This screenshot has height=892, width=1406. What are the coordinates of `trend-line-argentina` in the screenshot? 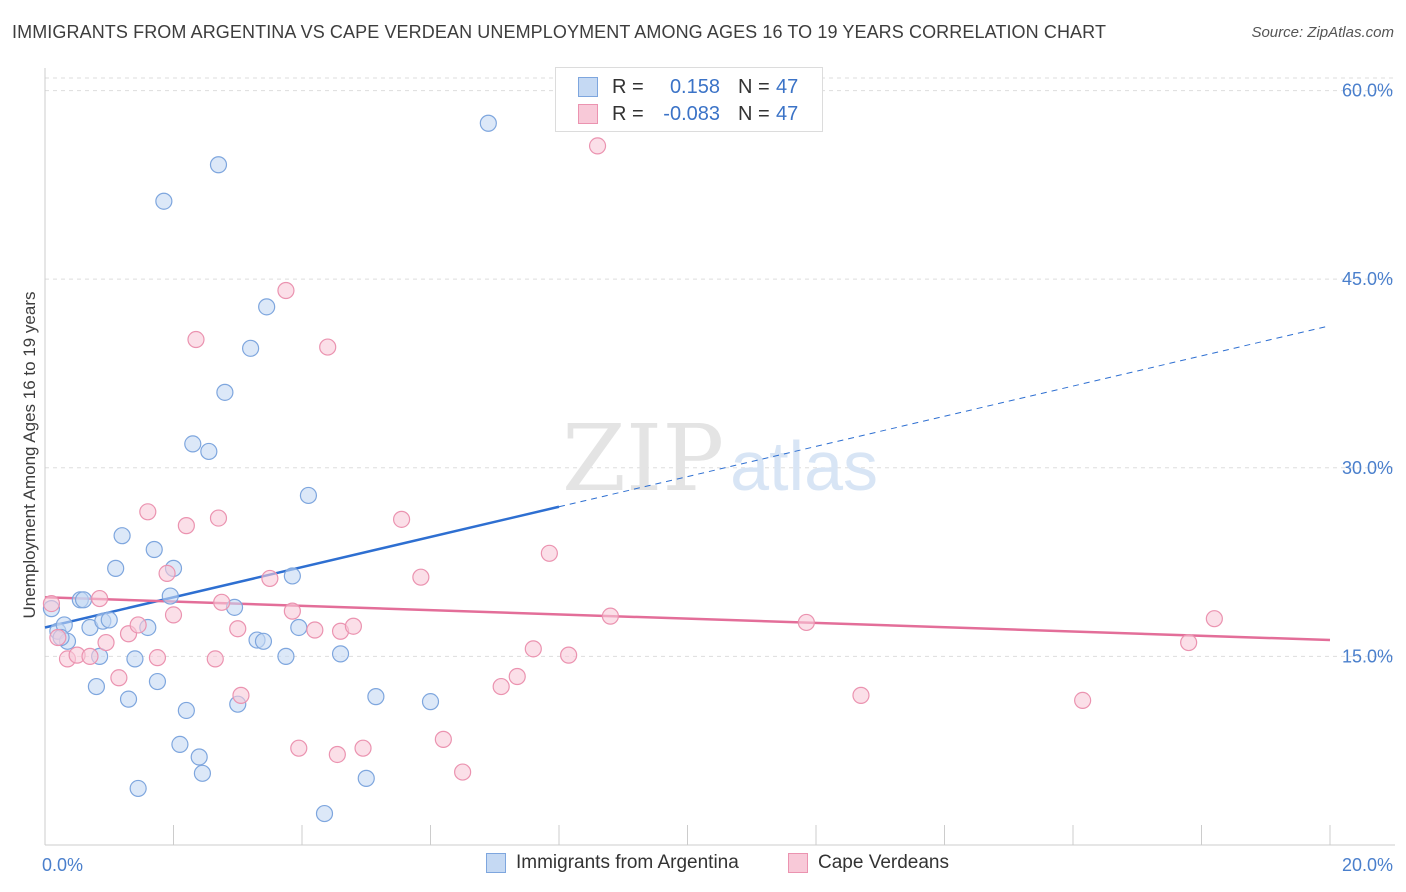 It's located at (302, 567).